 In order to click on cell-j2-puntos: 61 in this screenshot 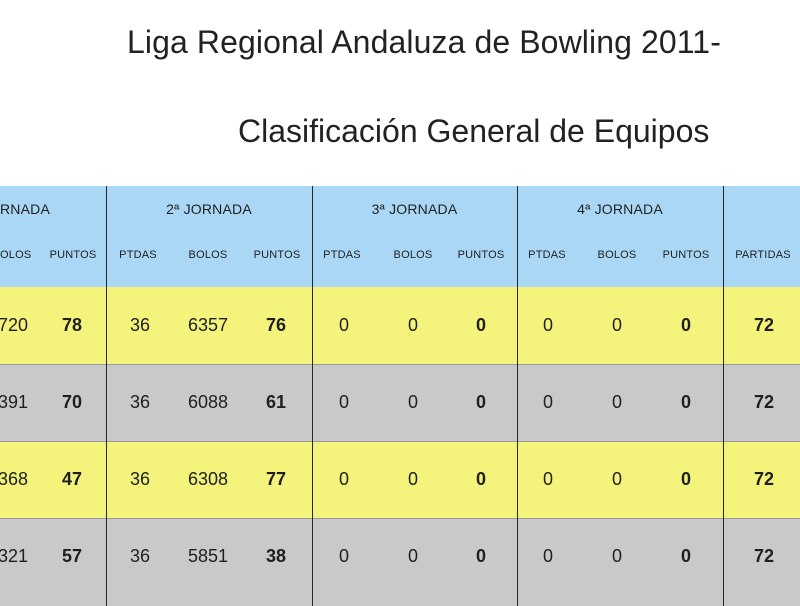, I will do `click(276, 402)`.